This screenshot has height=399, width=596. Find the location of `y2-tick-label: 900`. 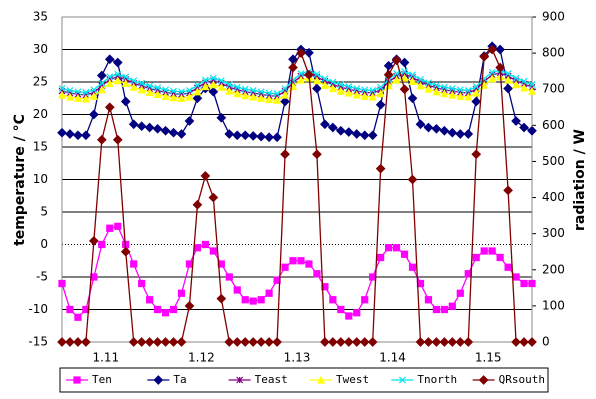

y2-tick-label: 900 is located at coordinates (553, 17).